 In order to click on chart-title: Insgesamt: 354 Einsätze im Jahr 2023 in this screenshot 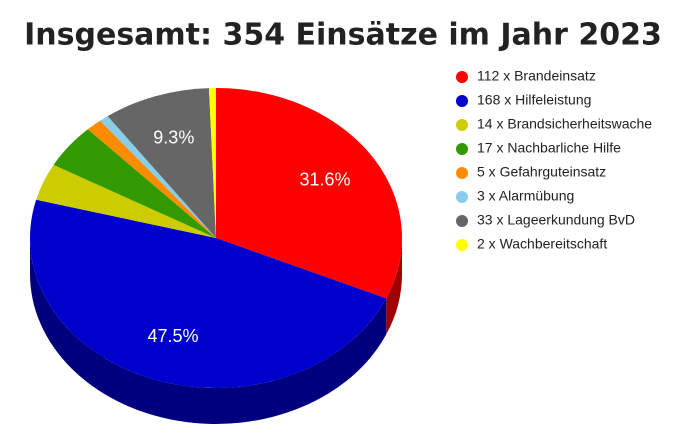, I will do `click(343, 35)`.